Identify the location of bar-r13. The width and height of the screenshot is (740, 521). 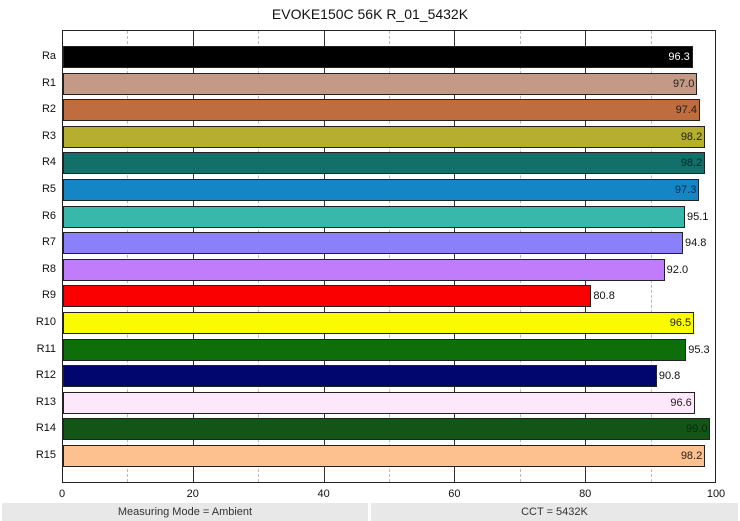
(379, 402).